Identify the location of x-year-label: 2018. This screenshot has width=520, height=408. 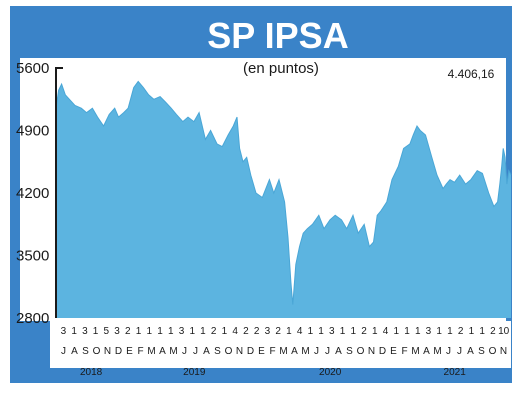
(91, 372).